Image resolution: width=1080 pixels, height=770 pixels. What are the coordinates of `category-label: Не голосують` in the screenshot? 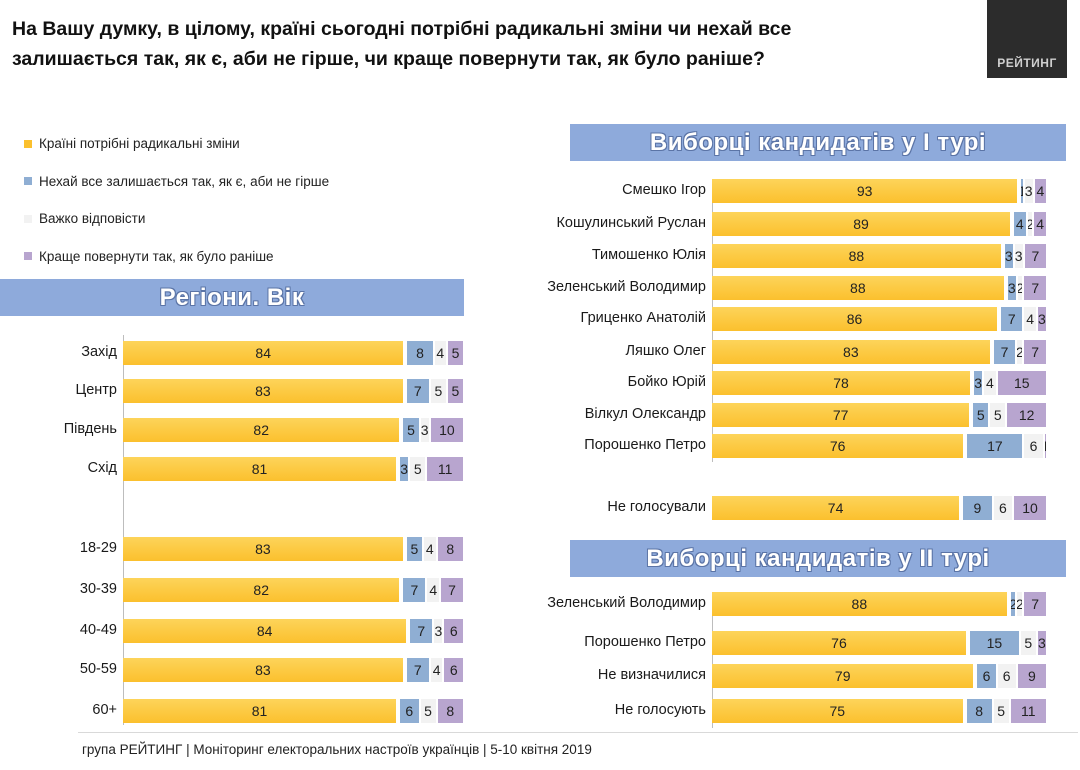 It's located at (660, 710).